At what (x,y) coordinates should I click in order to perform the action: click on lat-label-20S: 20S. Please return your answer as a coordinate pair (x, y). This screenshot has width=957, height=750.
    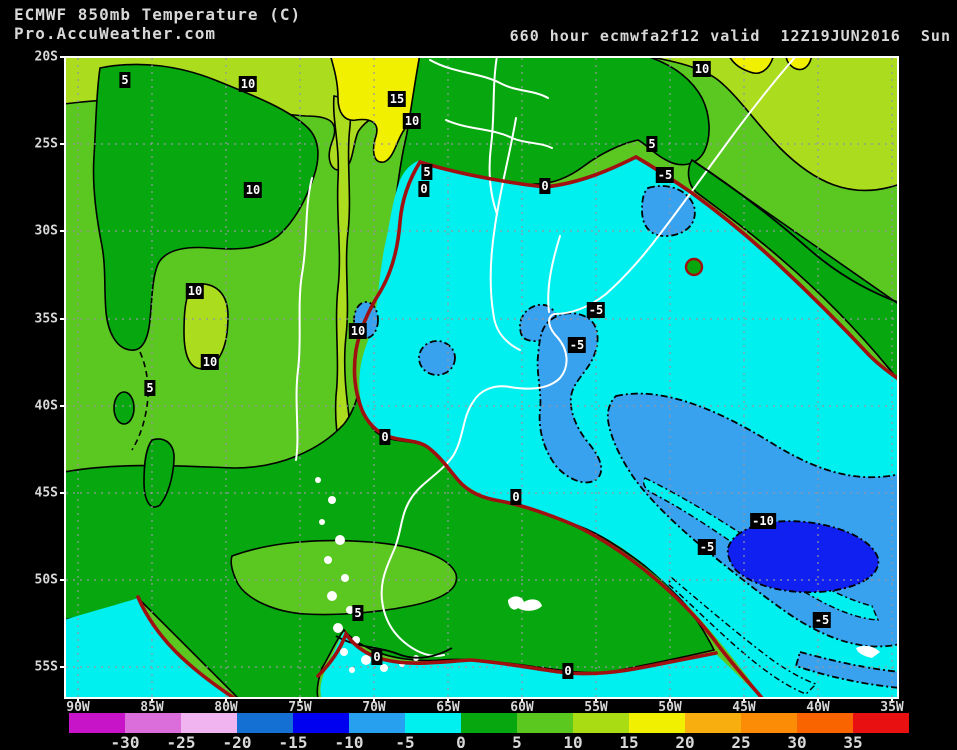
    Looking at the image, I should click on (46, 57).